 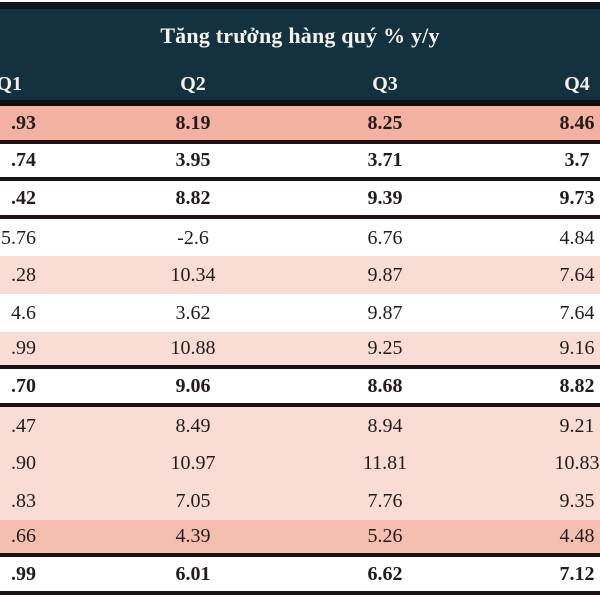 I want to click on cell-q3: 6.76, so click(x=385, y=237).